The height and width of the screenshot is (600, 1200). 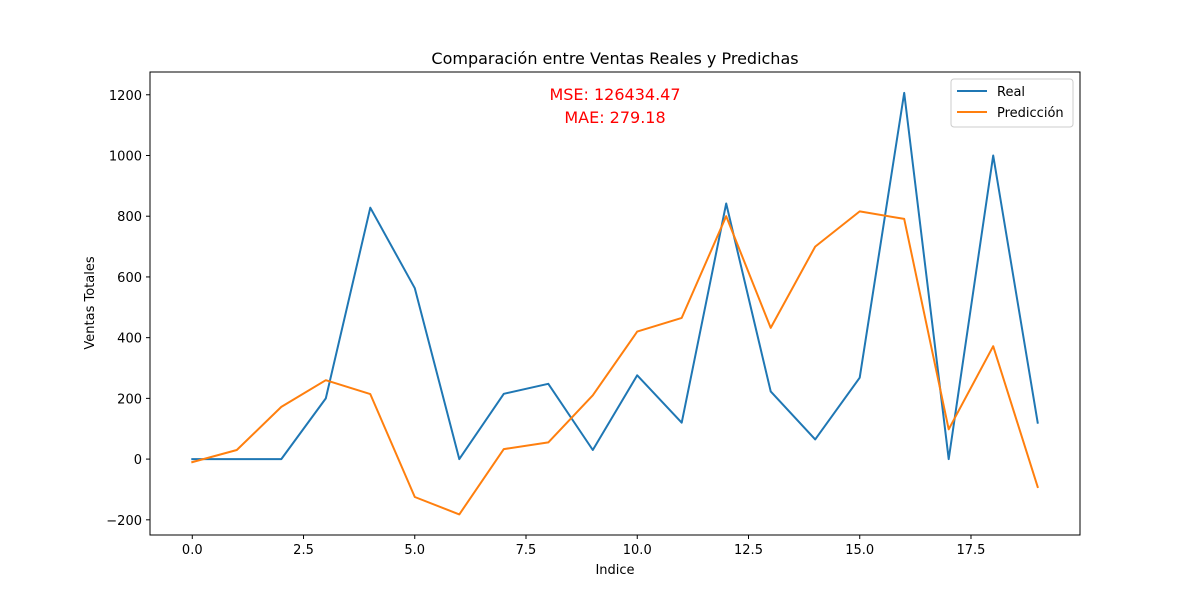 What do you see at coordinates (303, 550) in the screenshot?
I see `x-tick-label: 2.5` at bounding box center [303, 550].